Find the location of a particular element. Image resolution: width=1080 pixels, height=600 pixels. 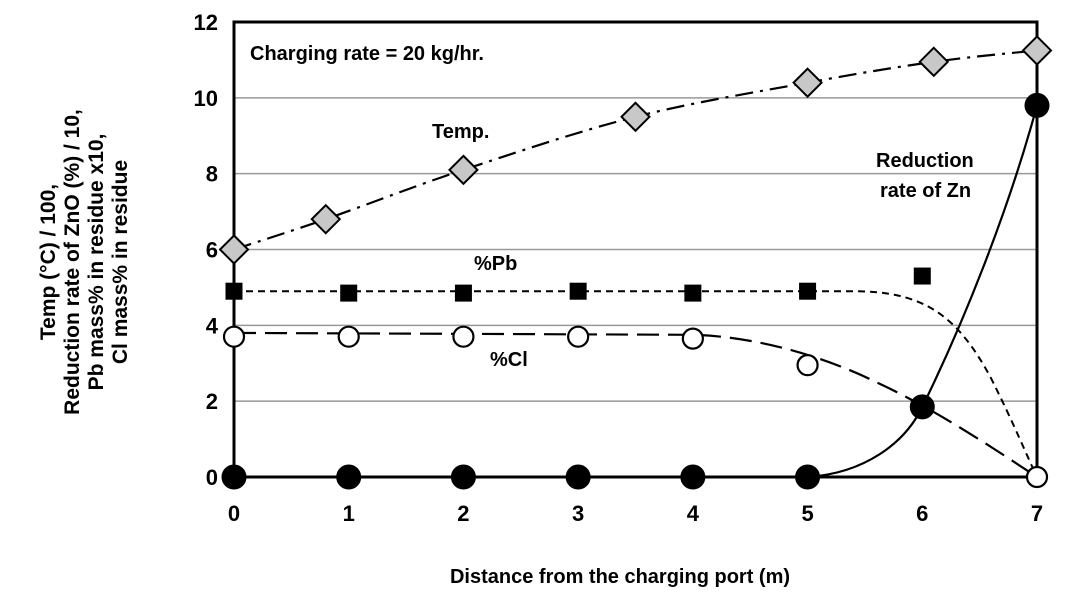

y-tick-label: 10 is located at coordinates (206, 98).